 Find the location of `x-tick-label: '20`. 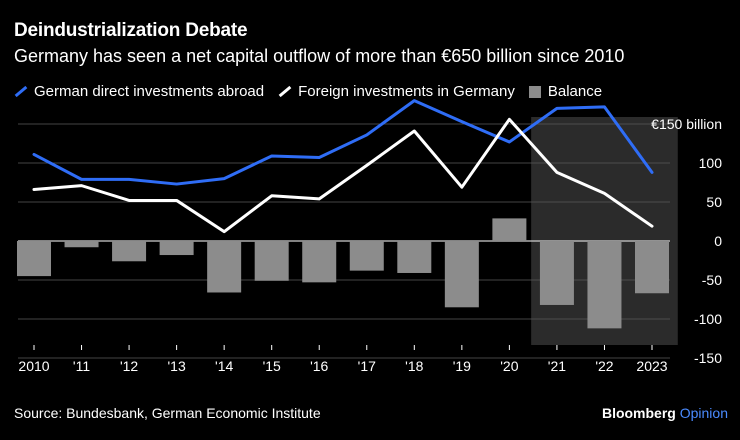

x-tick-label: '20 is located at coordinates (509, 366).